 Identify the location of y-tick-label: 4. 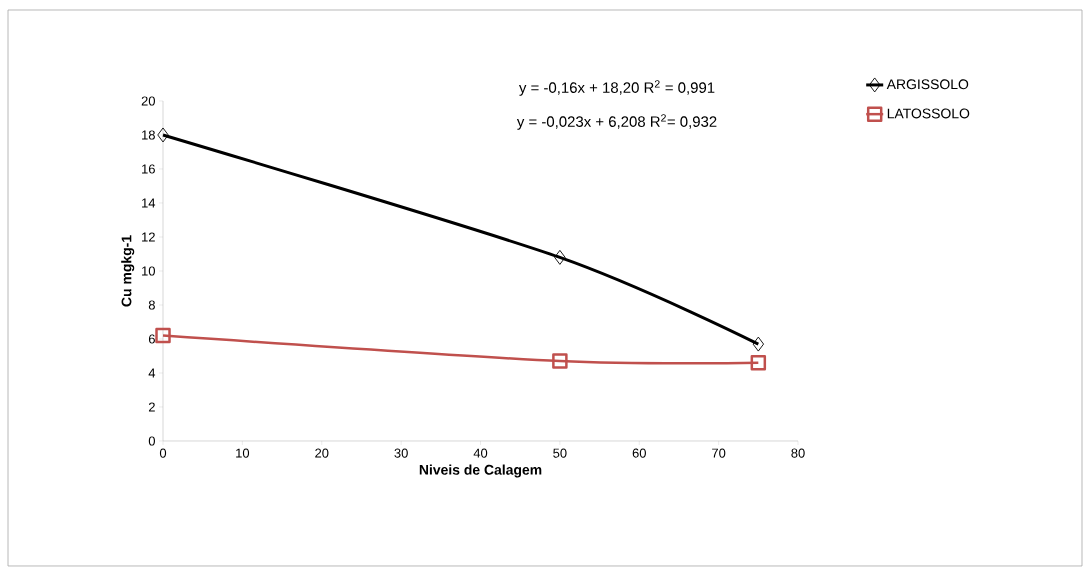
(152, 373).